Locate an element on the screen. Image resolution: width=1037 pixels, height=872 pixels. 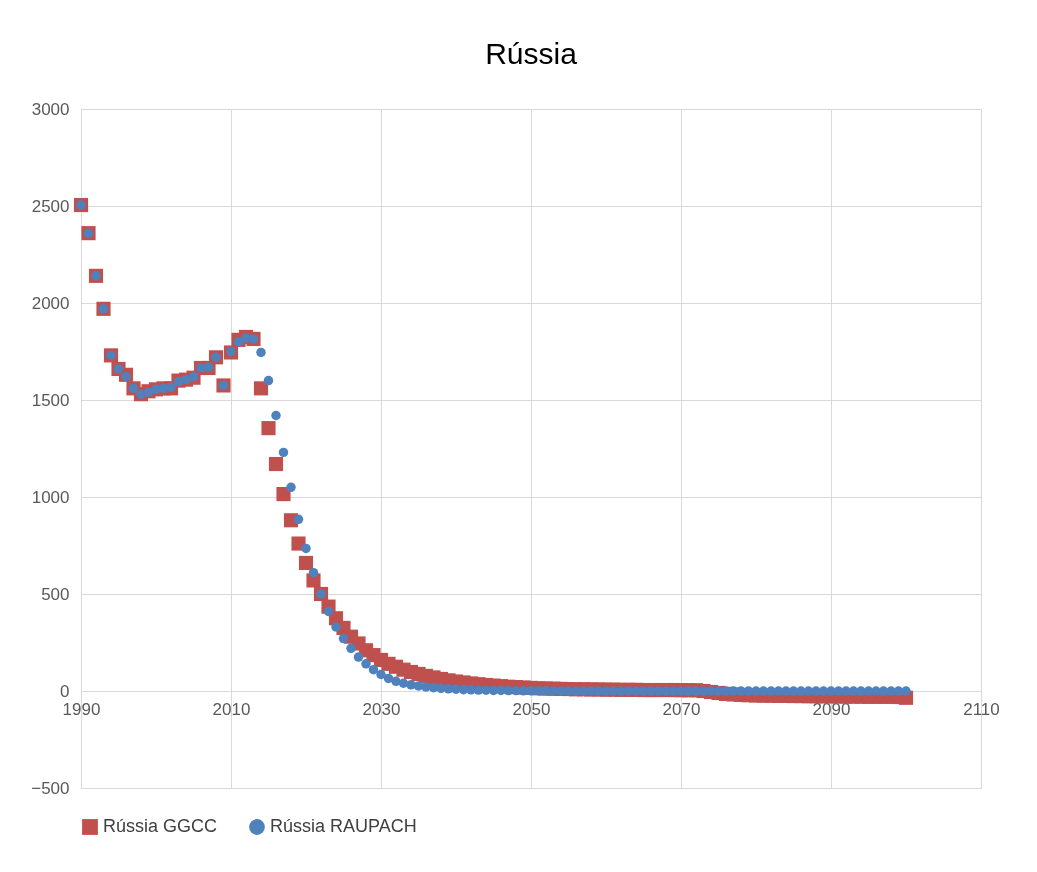
y-tick-label: 2000 is located at coordinates (50, 303).